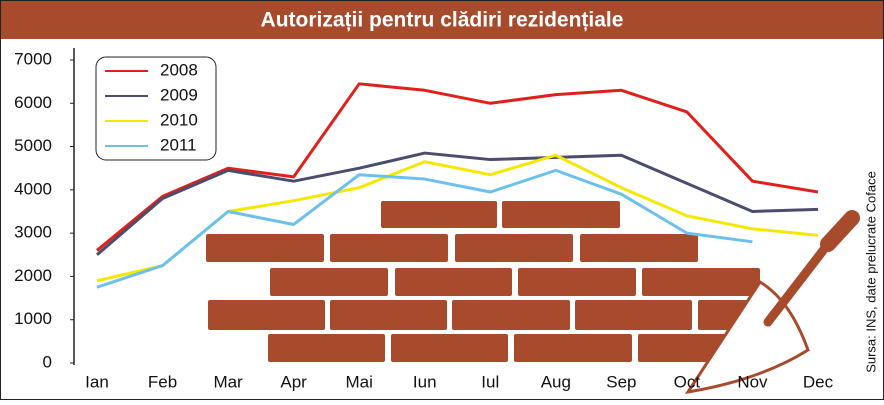  What do you see at coordinates (228, 381) in the screenshot?
I see `x-tick-label: Mar` at bounding box center [228, 381].